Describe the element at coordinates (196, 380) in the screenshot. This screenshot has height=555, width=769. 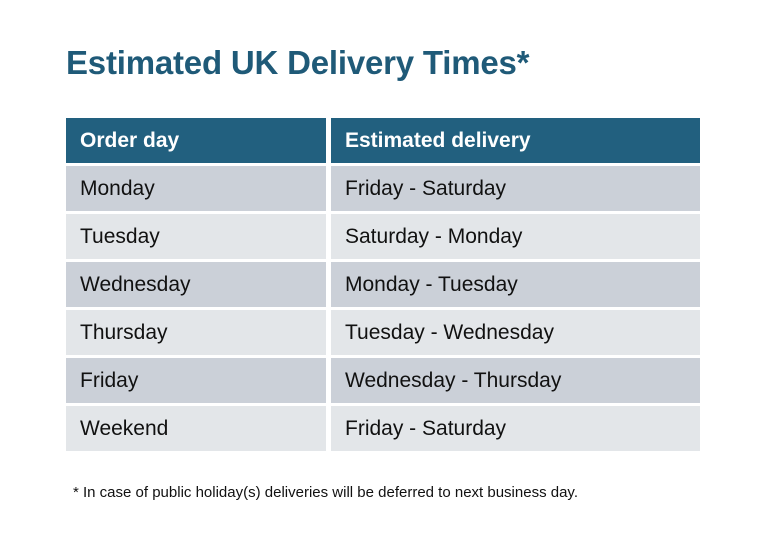
I see `cell-order-day: Friday` at that location.